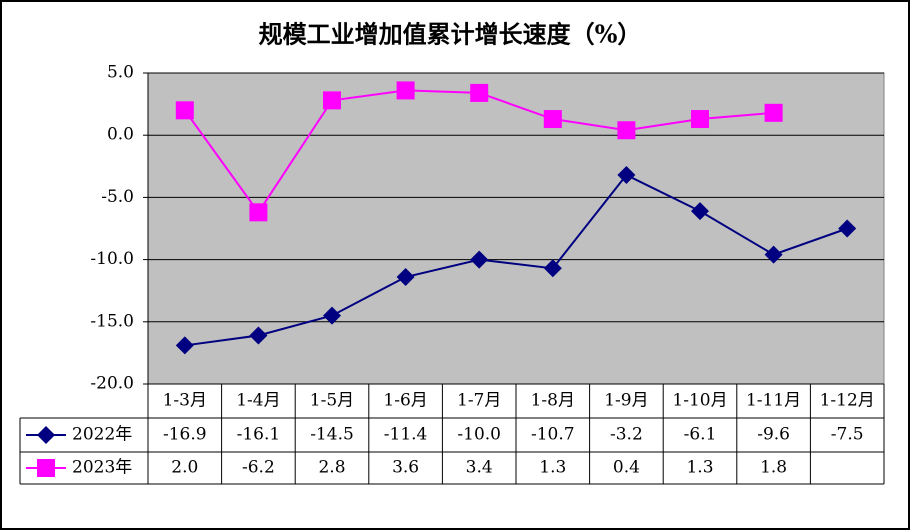 Image resolution: width=912 pixels, height=532 pixels. I want to click on table-value: 1.8, so click(773, 468).